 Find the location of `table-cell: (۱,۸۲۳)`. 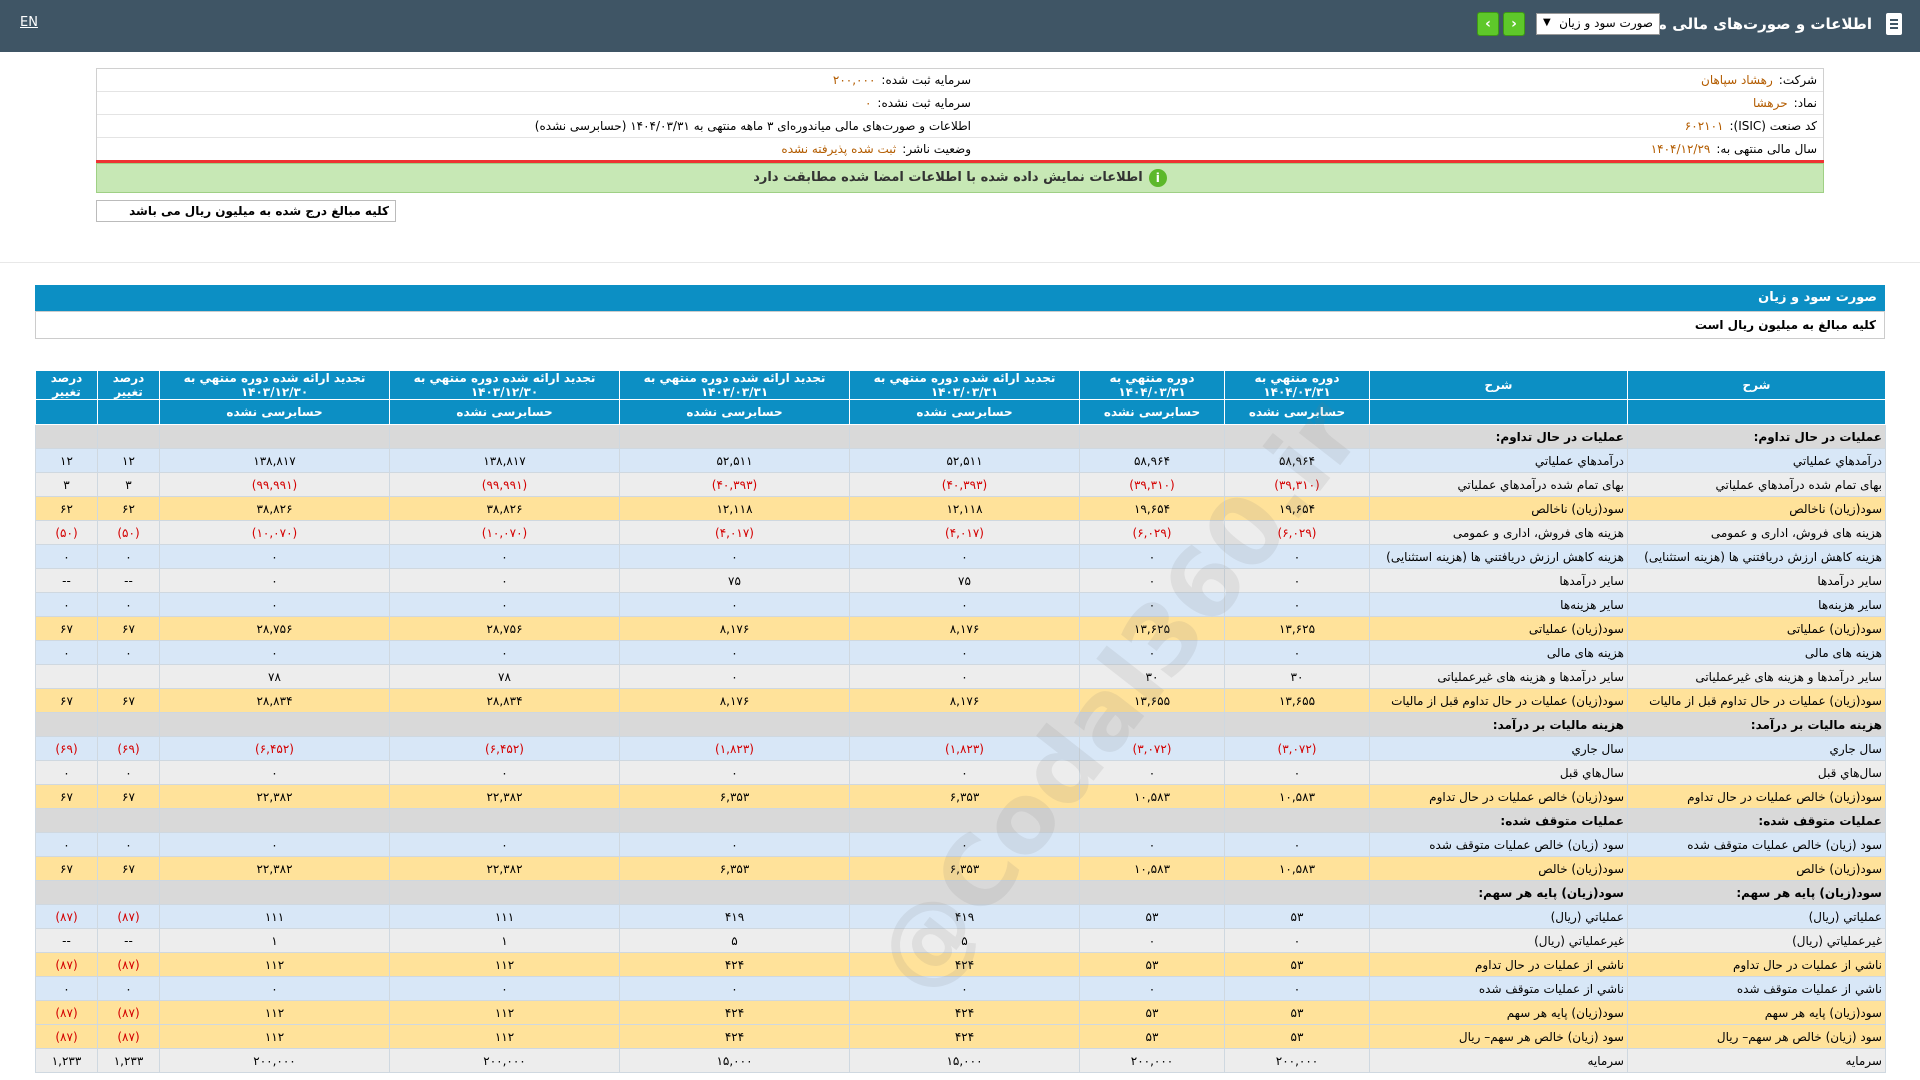

table-cell: (۱,۸۲۳) is located at coordinates (734, 748).